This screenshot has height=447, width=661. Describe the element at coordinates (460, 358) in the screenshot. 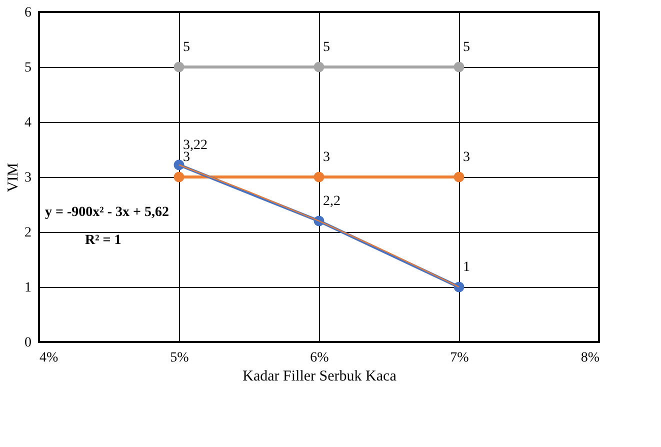

I see `x-tick-label: 7%` at that location.